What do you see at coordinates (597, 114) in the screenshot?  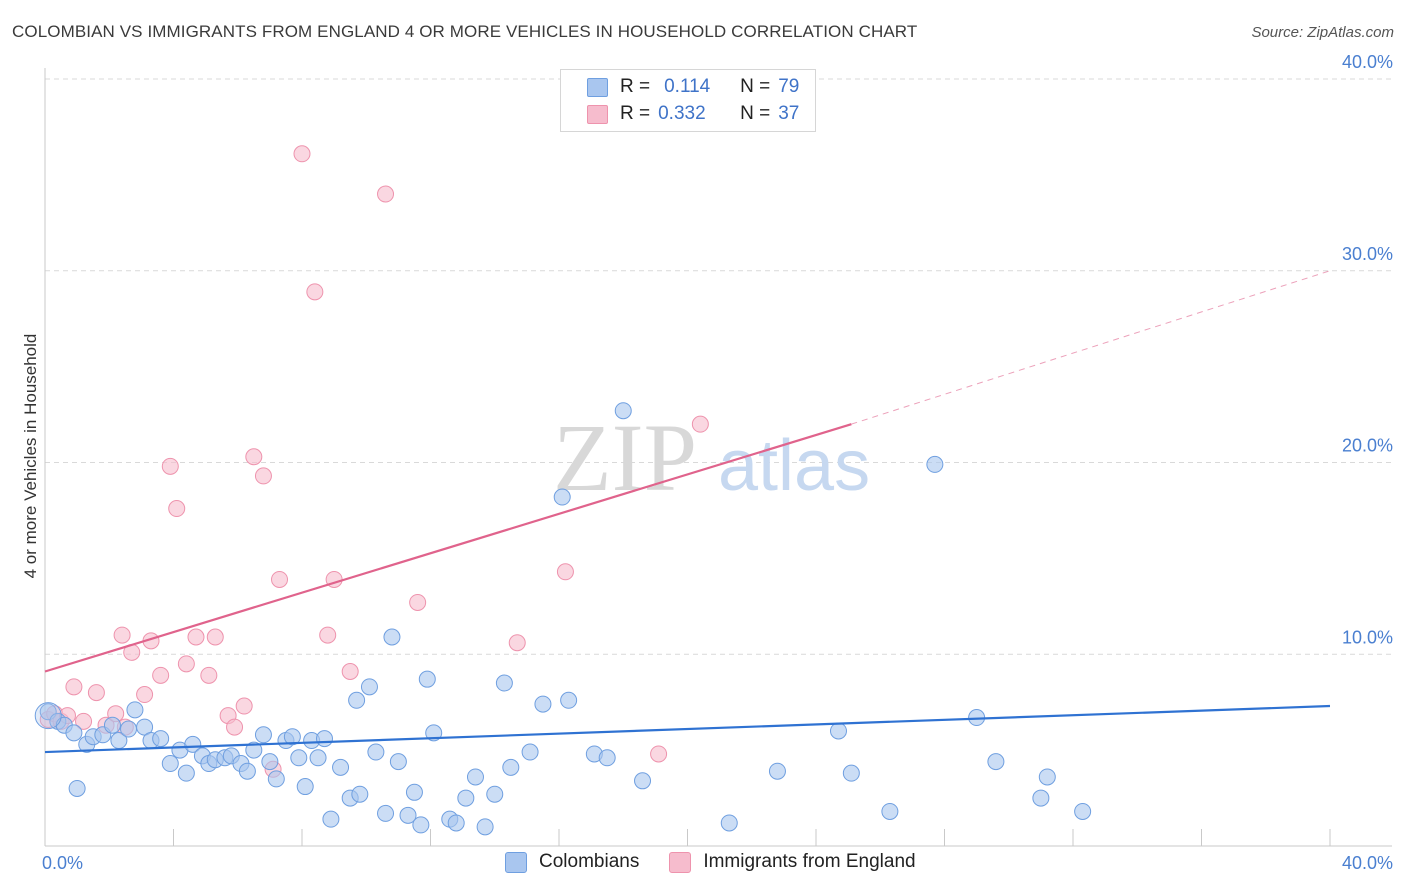 I see `legend-swatch-pink` at bounding box center [597, 114].